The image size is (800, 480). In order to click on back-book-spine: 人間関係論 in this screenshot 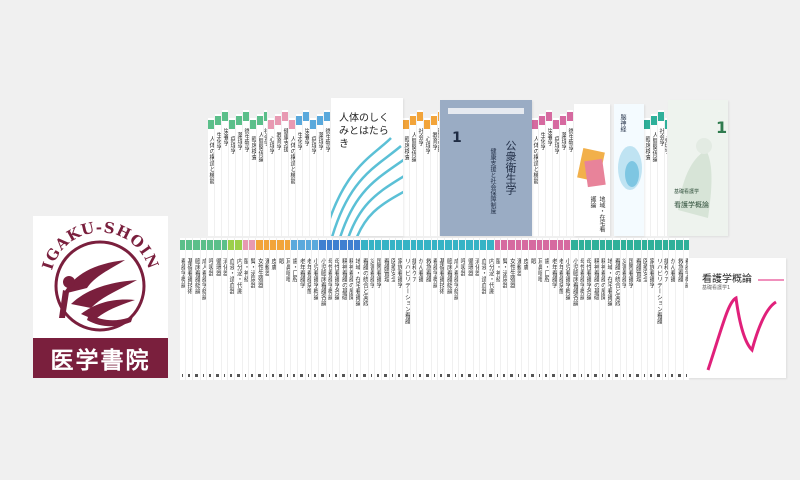, I will do `click(260, 175)`.